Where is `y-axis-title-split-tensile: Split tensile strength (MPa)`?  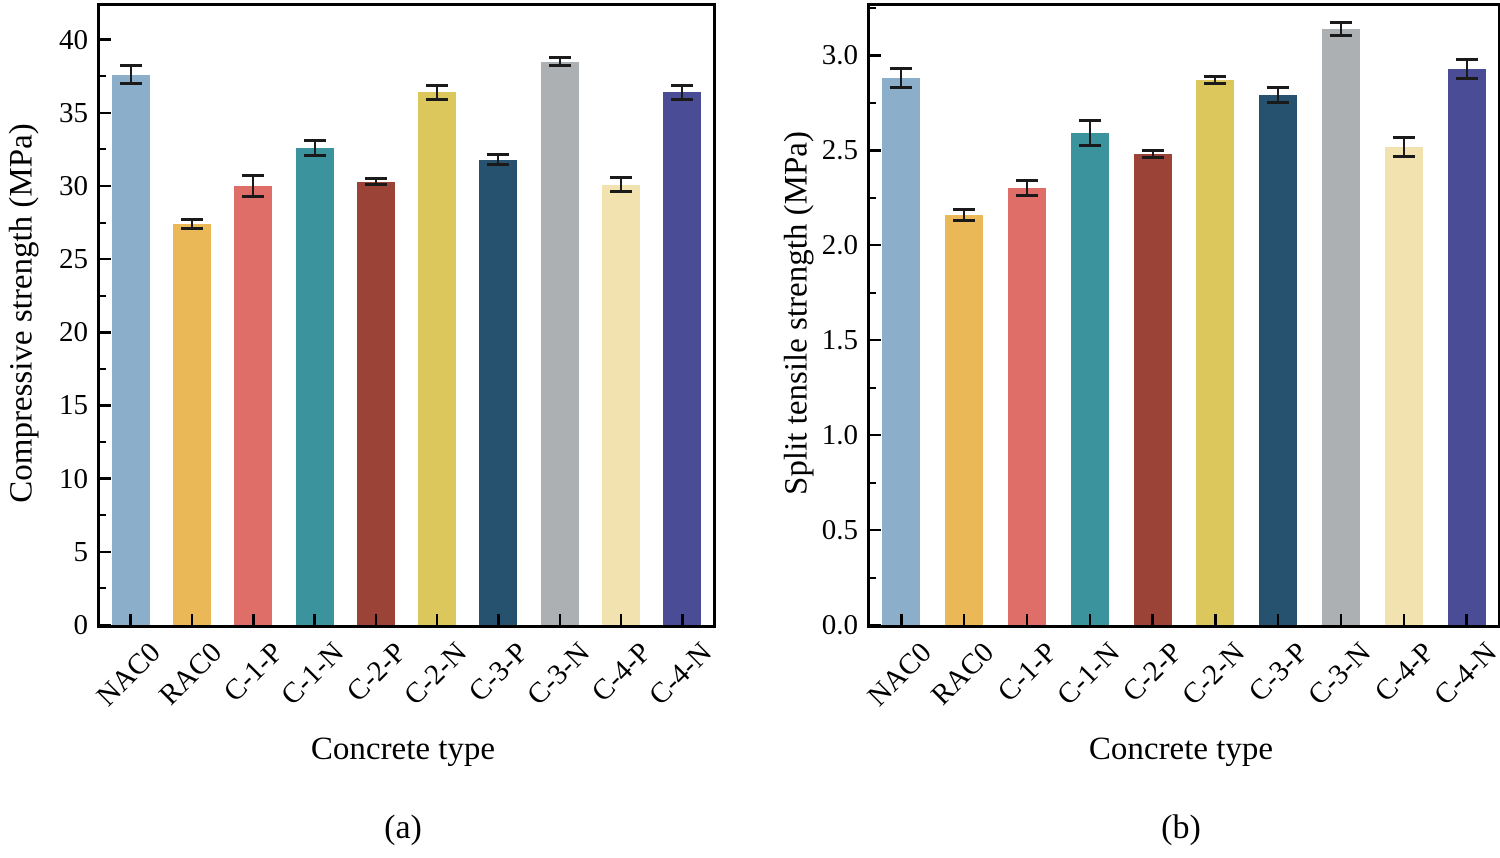
y-axis-title-split-tensile: Split tensile strength (MPa) is located at coordinates (796, 312).